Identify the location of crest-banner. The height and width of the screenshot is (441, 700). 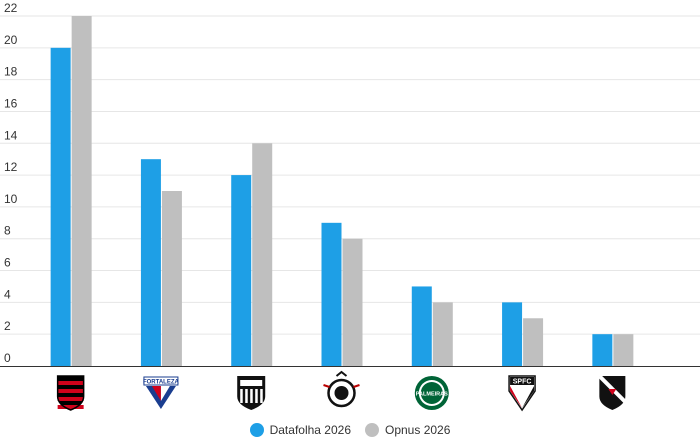
(161, 381).